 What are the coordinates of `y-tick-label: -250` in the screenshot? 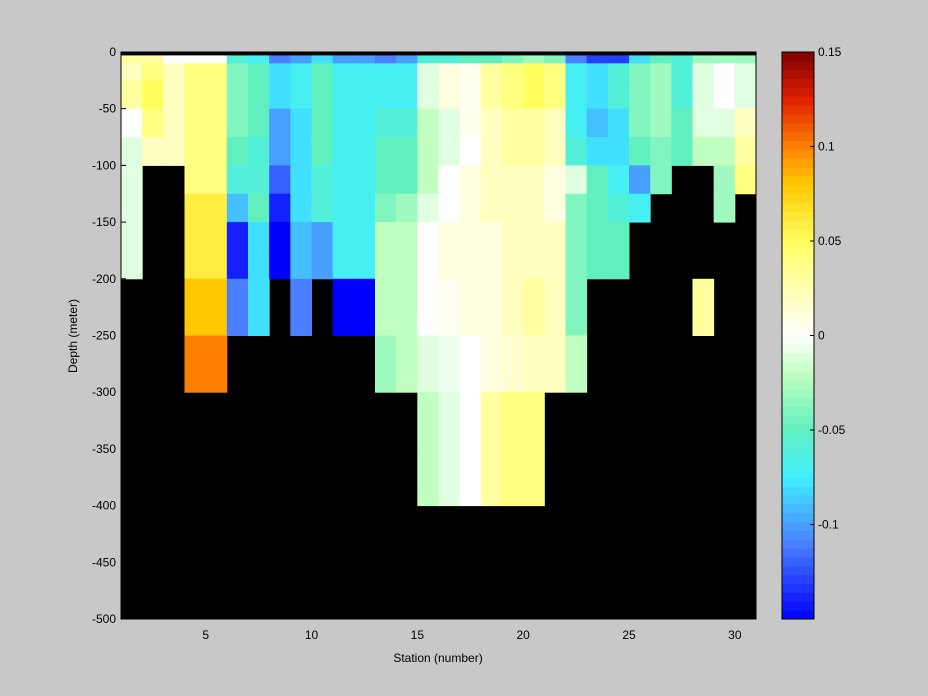 It's located at (104, 336).